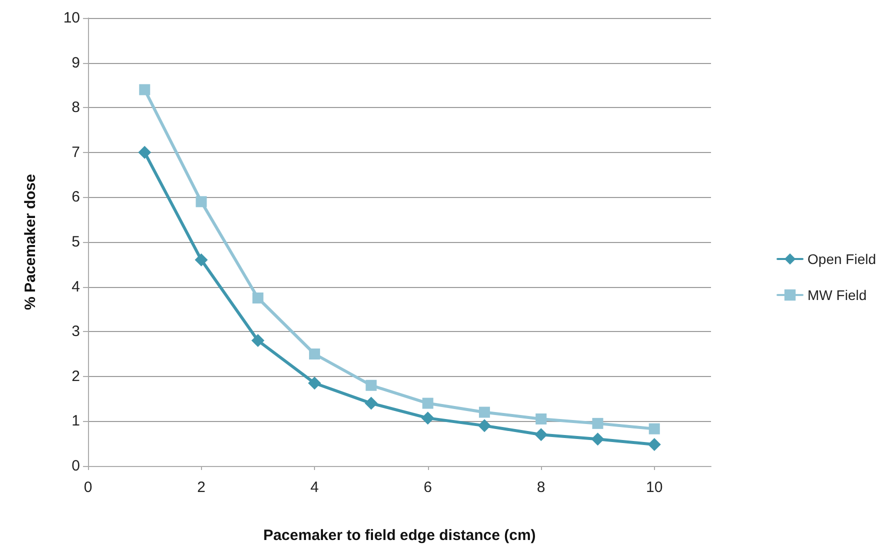 This screenshot has height=554, width=891. Describe the element at coordinates (76, 421) in the screenshot. I see `y-tick-label: 1` at that location.